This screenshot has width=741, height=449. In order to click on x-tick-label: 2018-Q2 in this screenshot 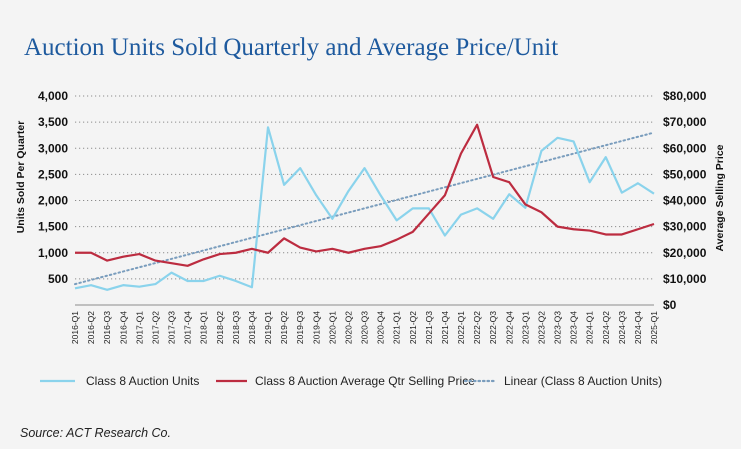, I will do `click(220, 327)`.